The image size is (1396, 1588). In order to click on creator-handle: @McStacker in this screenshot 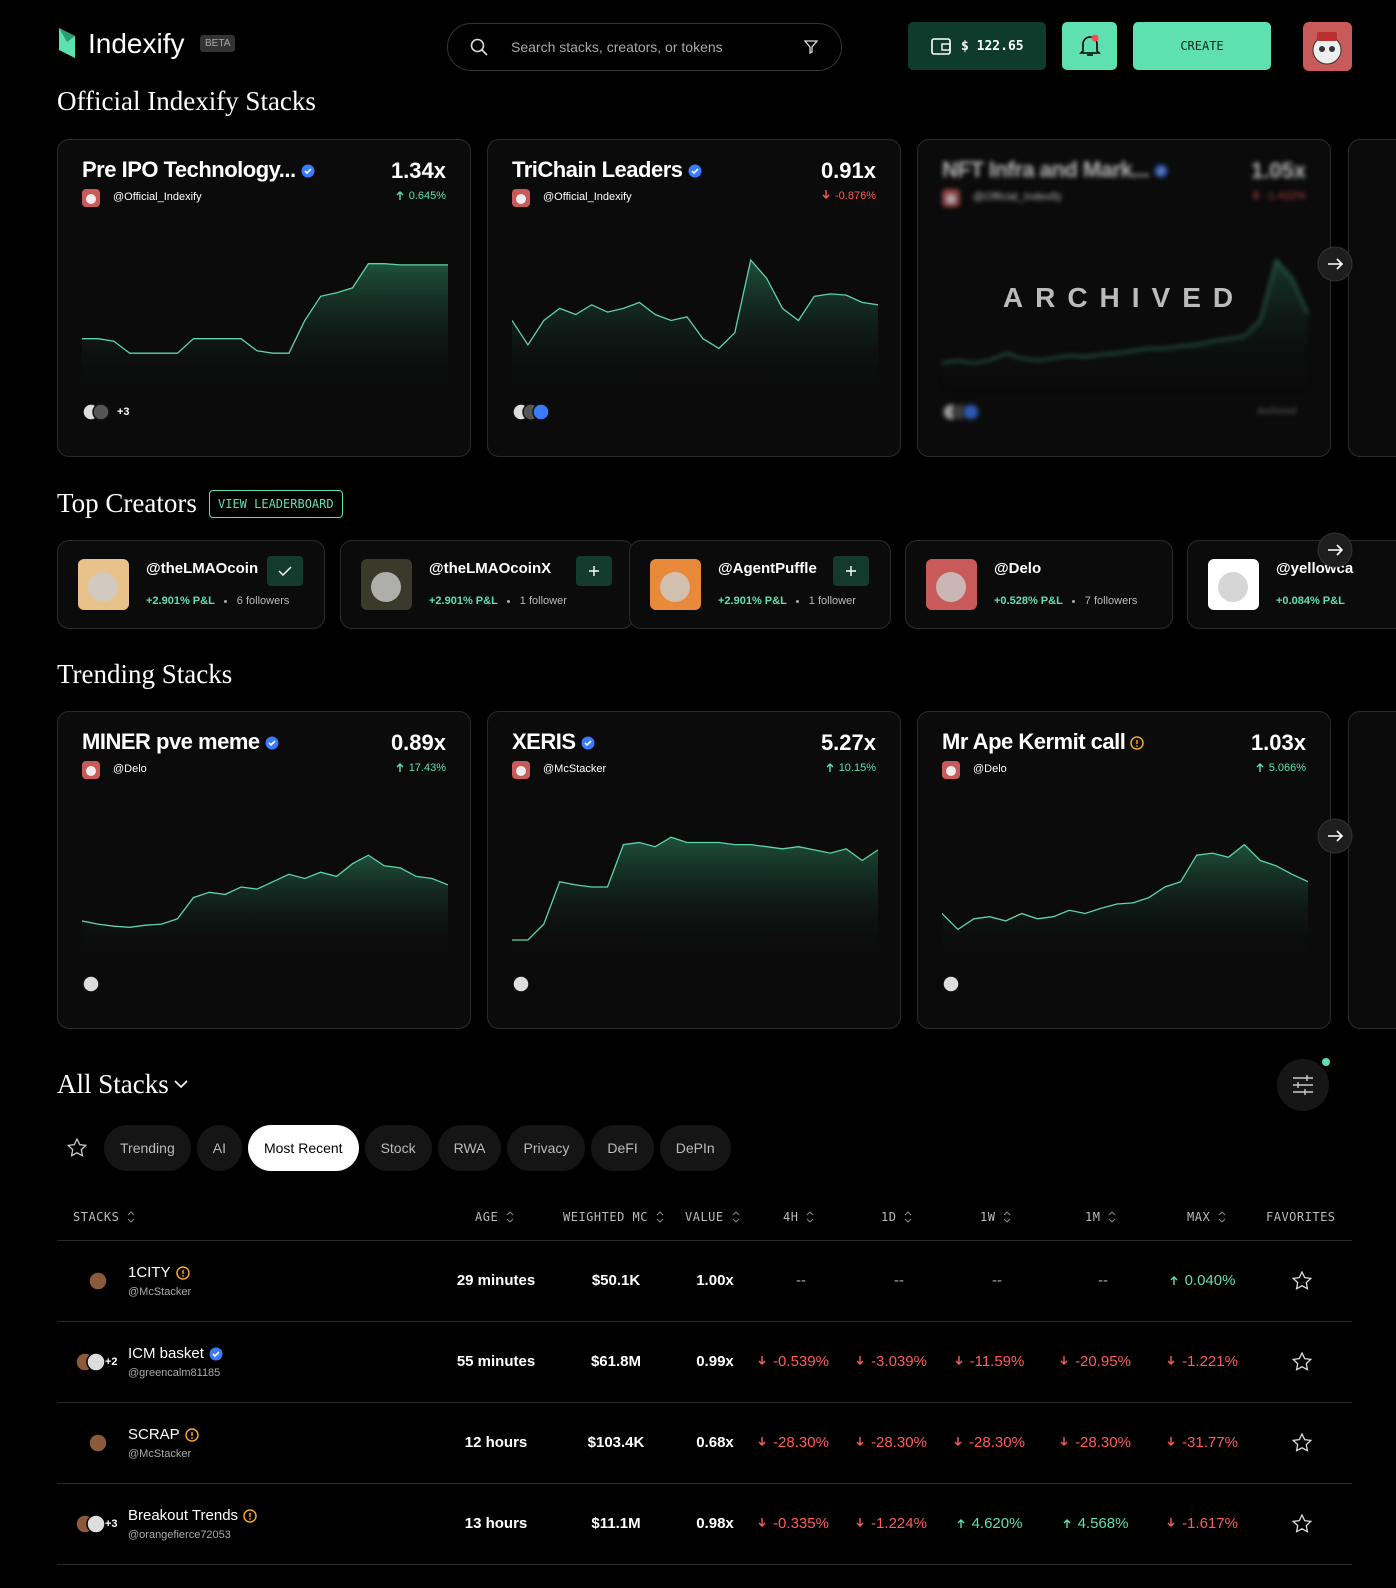, I will do `click(160, 1454)`.